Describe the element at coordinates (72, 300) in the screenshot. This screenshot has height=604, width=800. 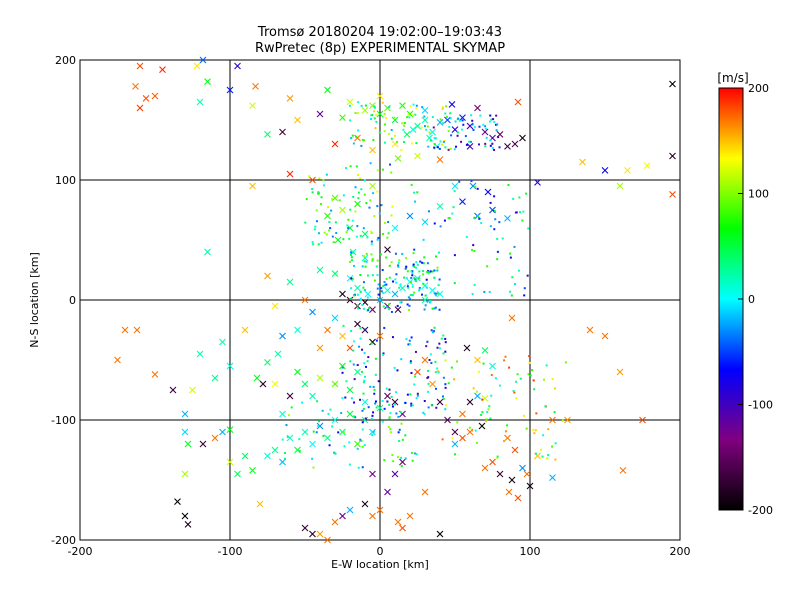
I see `y-tick-label: 0` at that location.